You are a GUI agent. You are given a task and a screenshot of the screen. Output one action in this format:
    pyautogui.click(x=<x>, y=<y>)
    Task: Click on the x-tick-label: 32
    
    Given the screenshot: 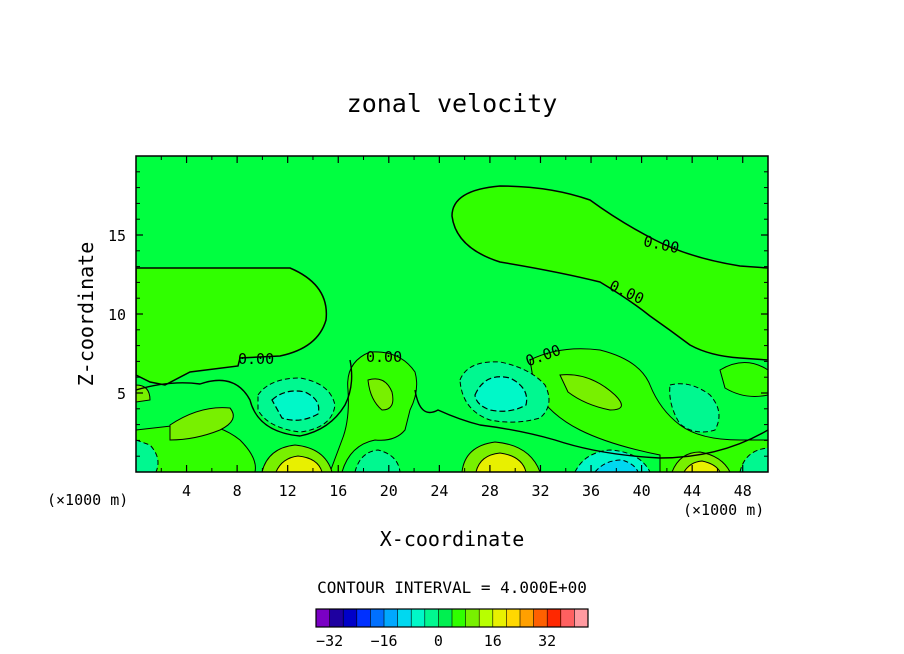 What is the action you would take?
    pyautogui.click(x=540, y=491)
    